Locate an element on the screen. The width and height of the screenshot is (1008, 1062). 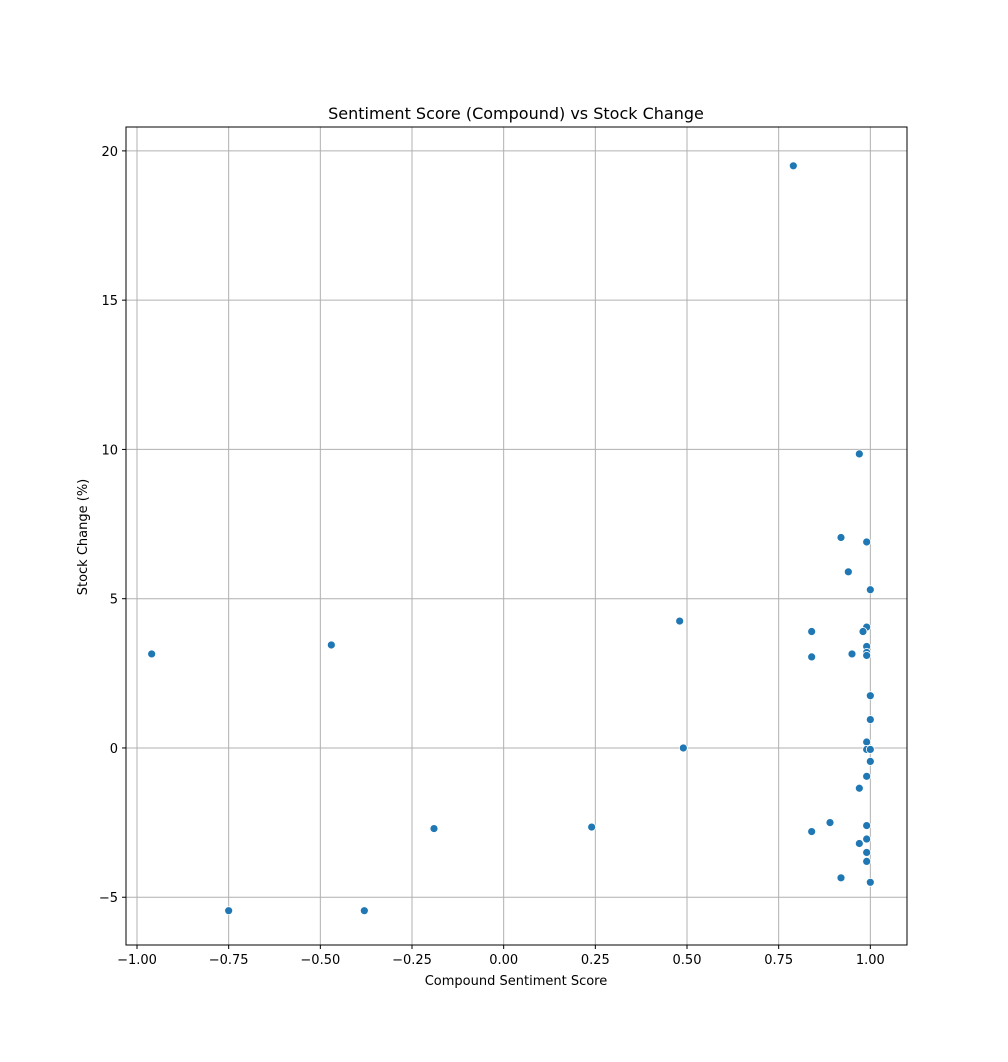
x-tick-label: 0.50 is located at coordinates (687, 960).